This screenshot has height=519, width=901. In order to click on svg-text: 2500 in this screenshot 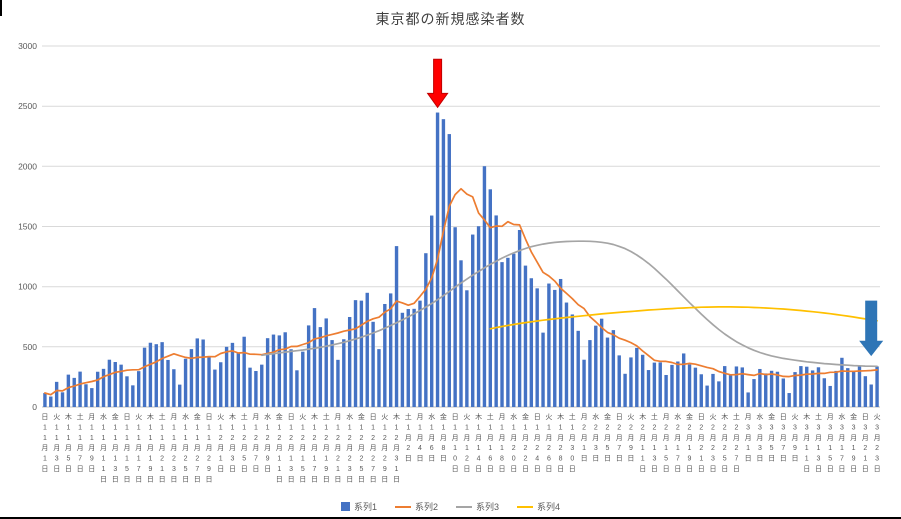, I will do `click(27, 106)`.